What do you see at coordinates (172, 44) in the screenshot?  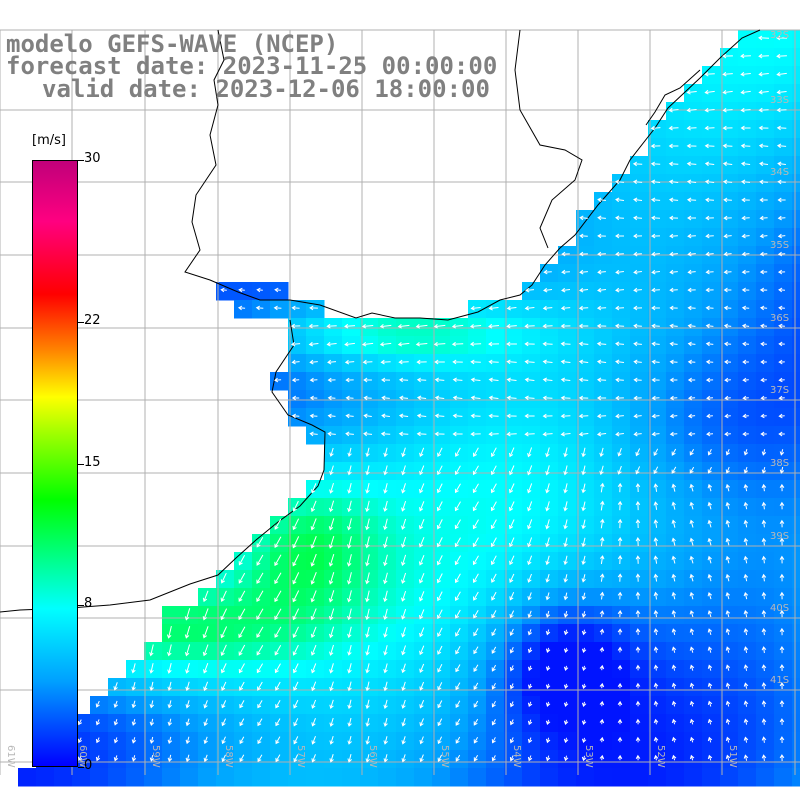 I see `model-title: modelo GEFS-WAVE (NCEP)` at bounding box center [172, 44].